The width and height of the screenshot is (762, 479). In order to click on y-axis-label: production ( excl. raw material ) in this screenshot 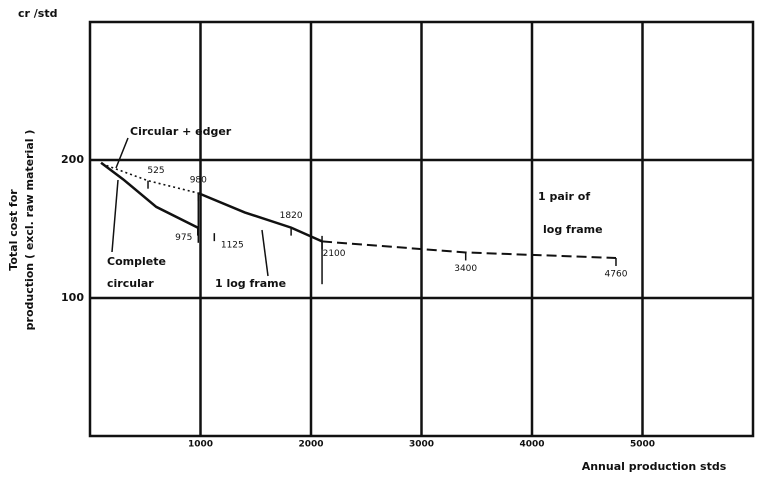, I will do `click(29, 230)`.